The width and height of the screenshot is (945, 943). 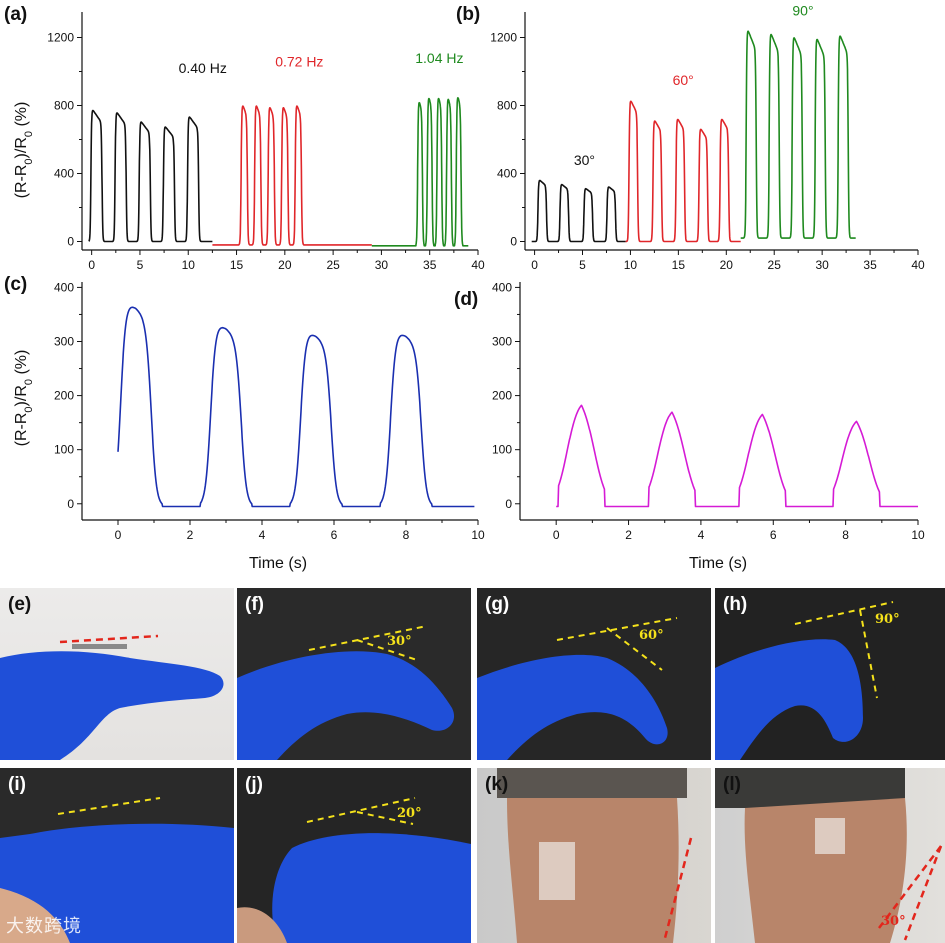 What do you see at coordinates (497, 604) in the screenshot?
I see `panel-letter-g: (g)` at bounding box center [497, 604].